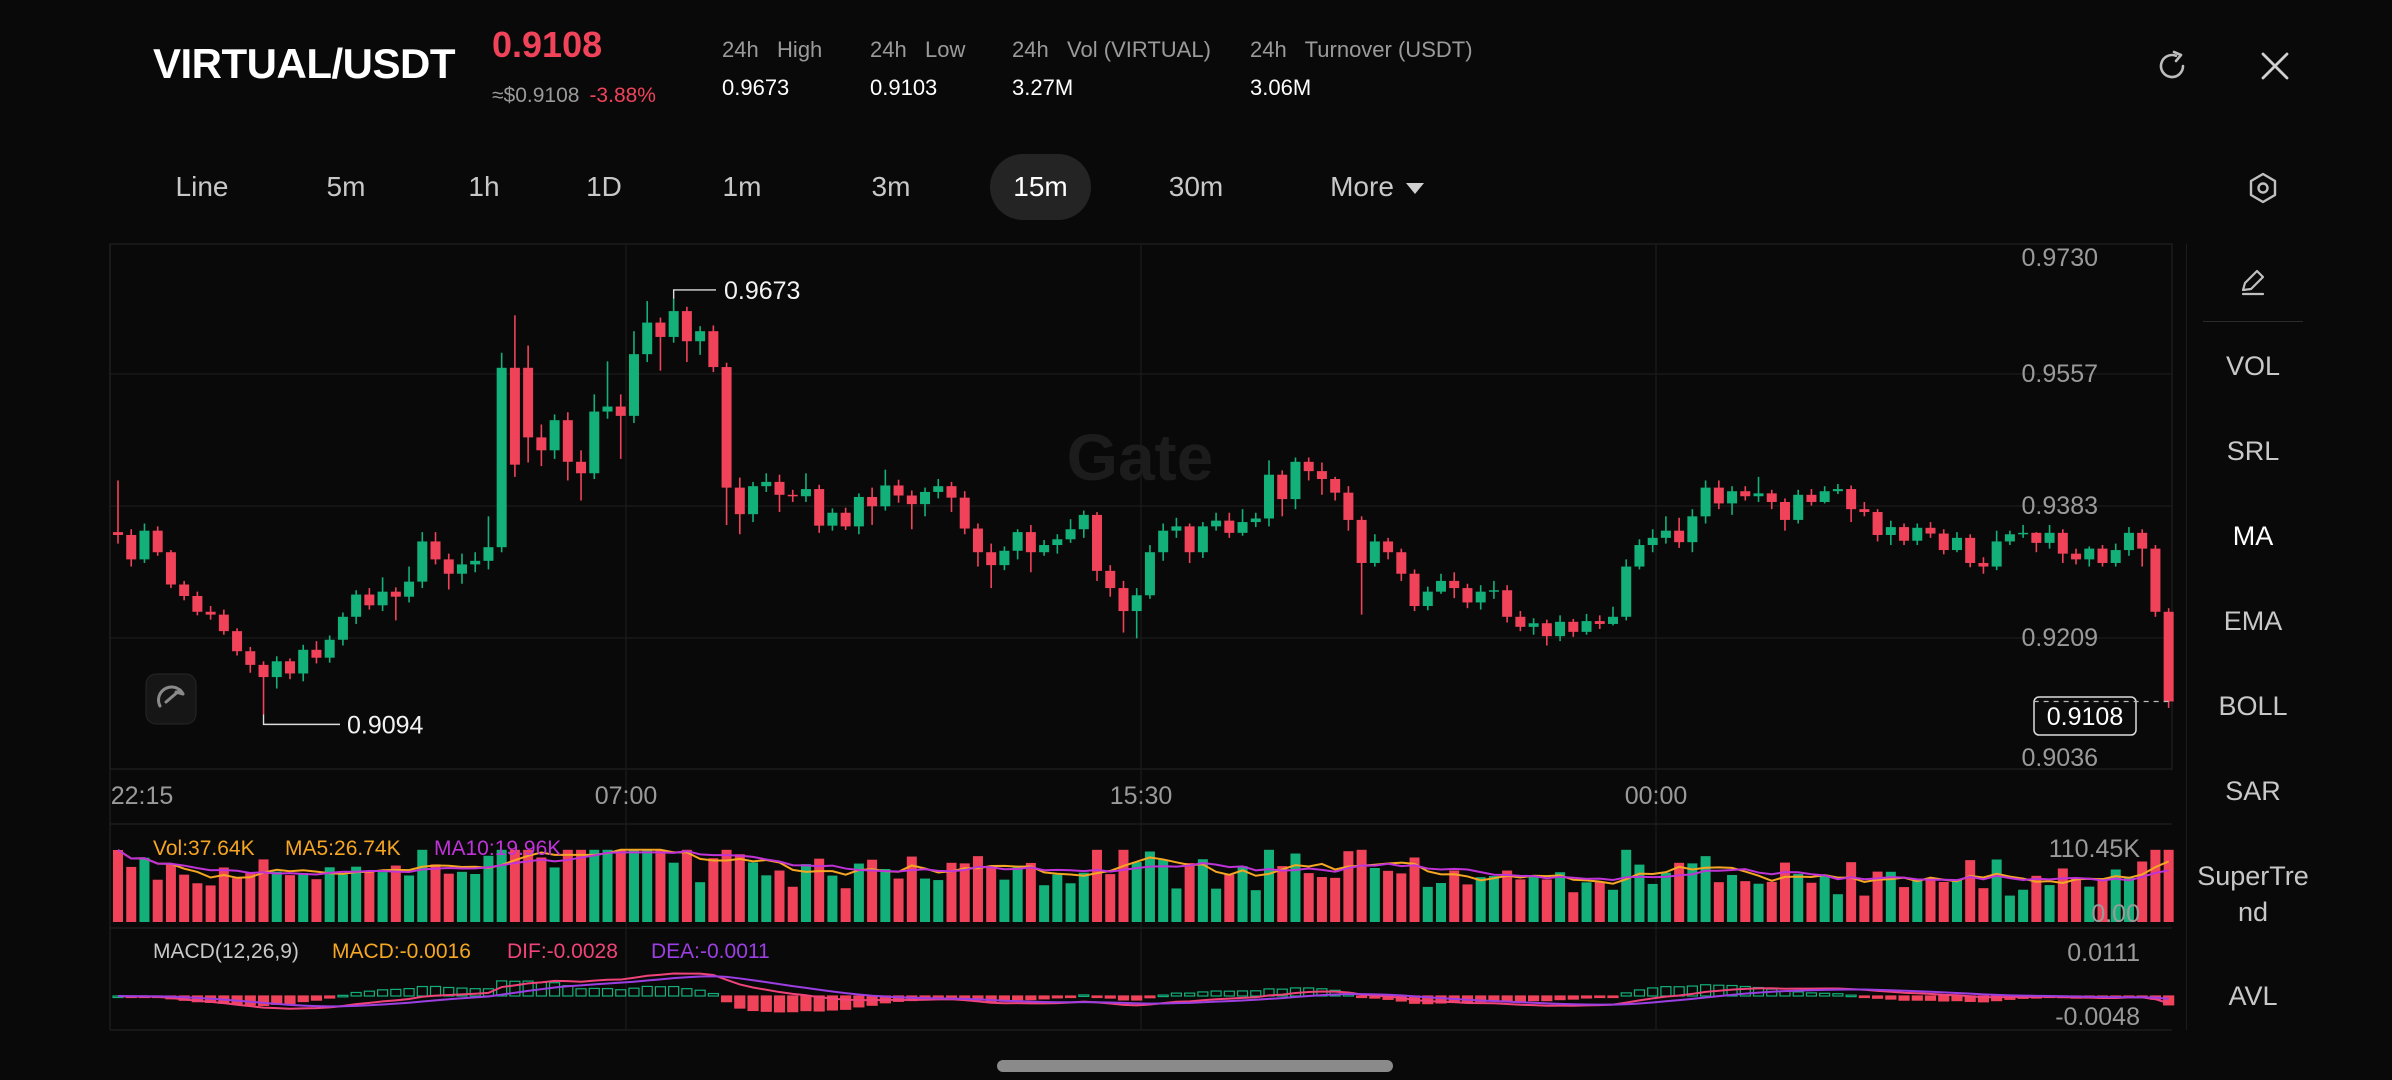  Describe the element at coordinates (2253, 451) in the screenshot. I see `indicator-srl: SRL` at that location.